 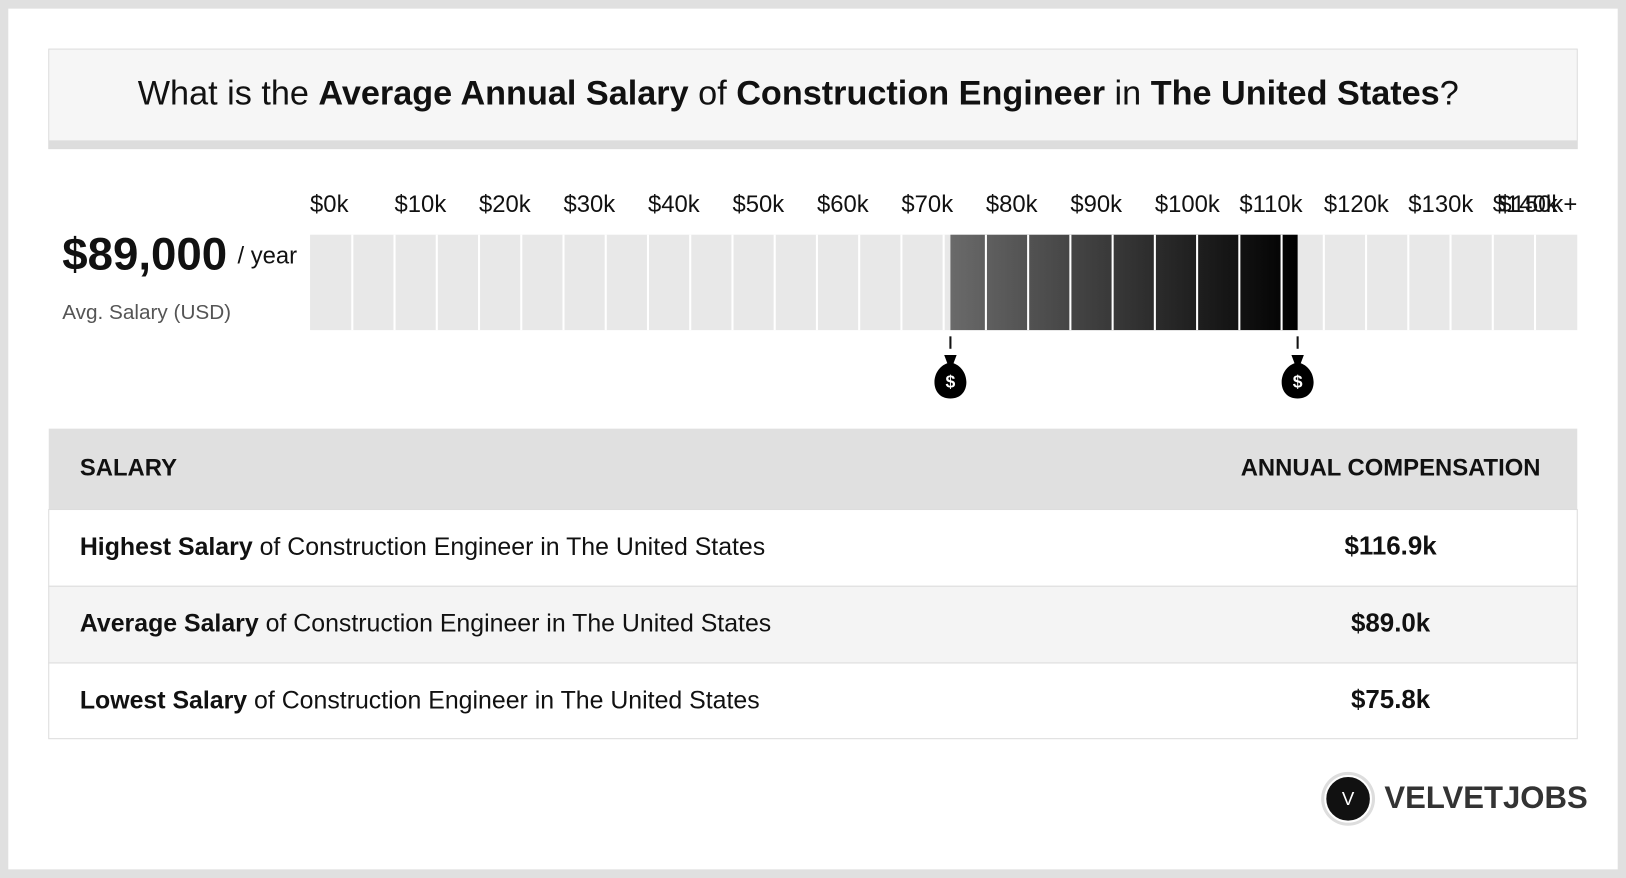 I want to click on logo-mark: V, so click(x=1348, y=798).